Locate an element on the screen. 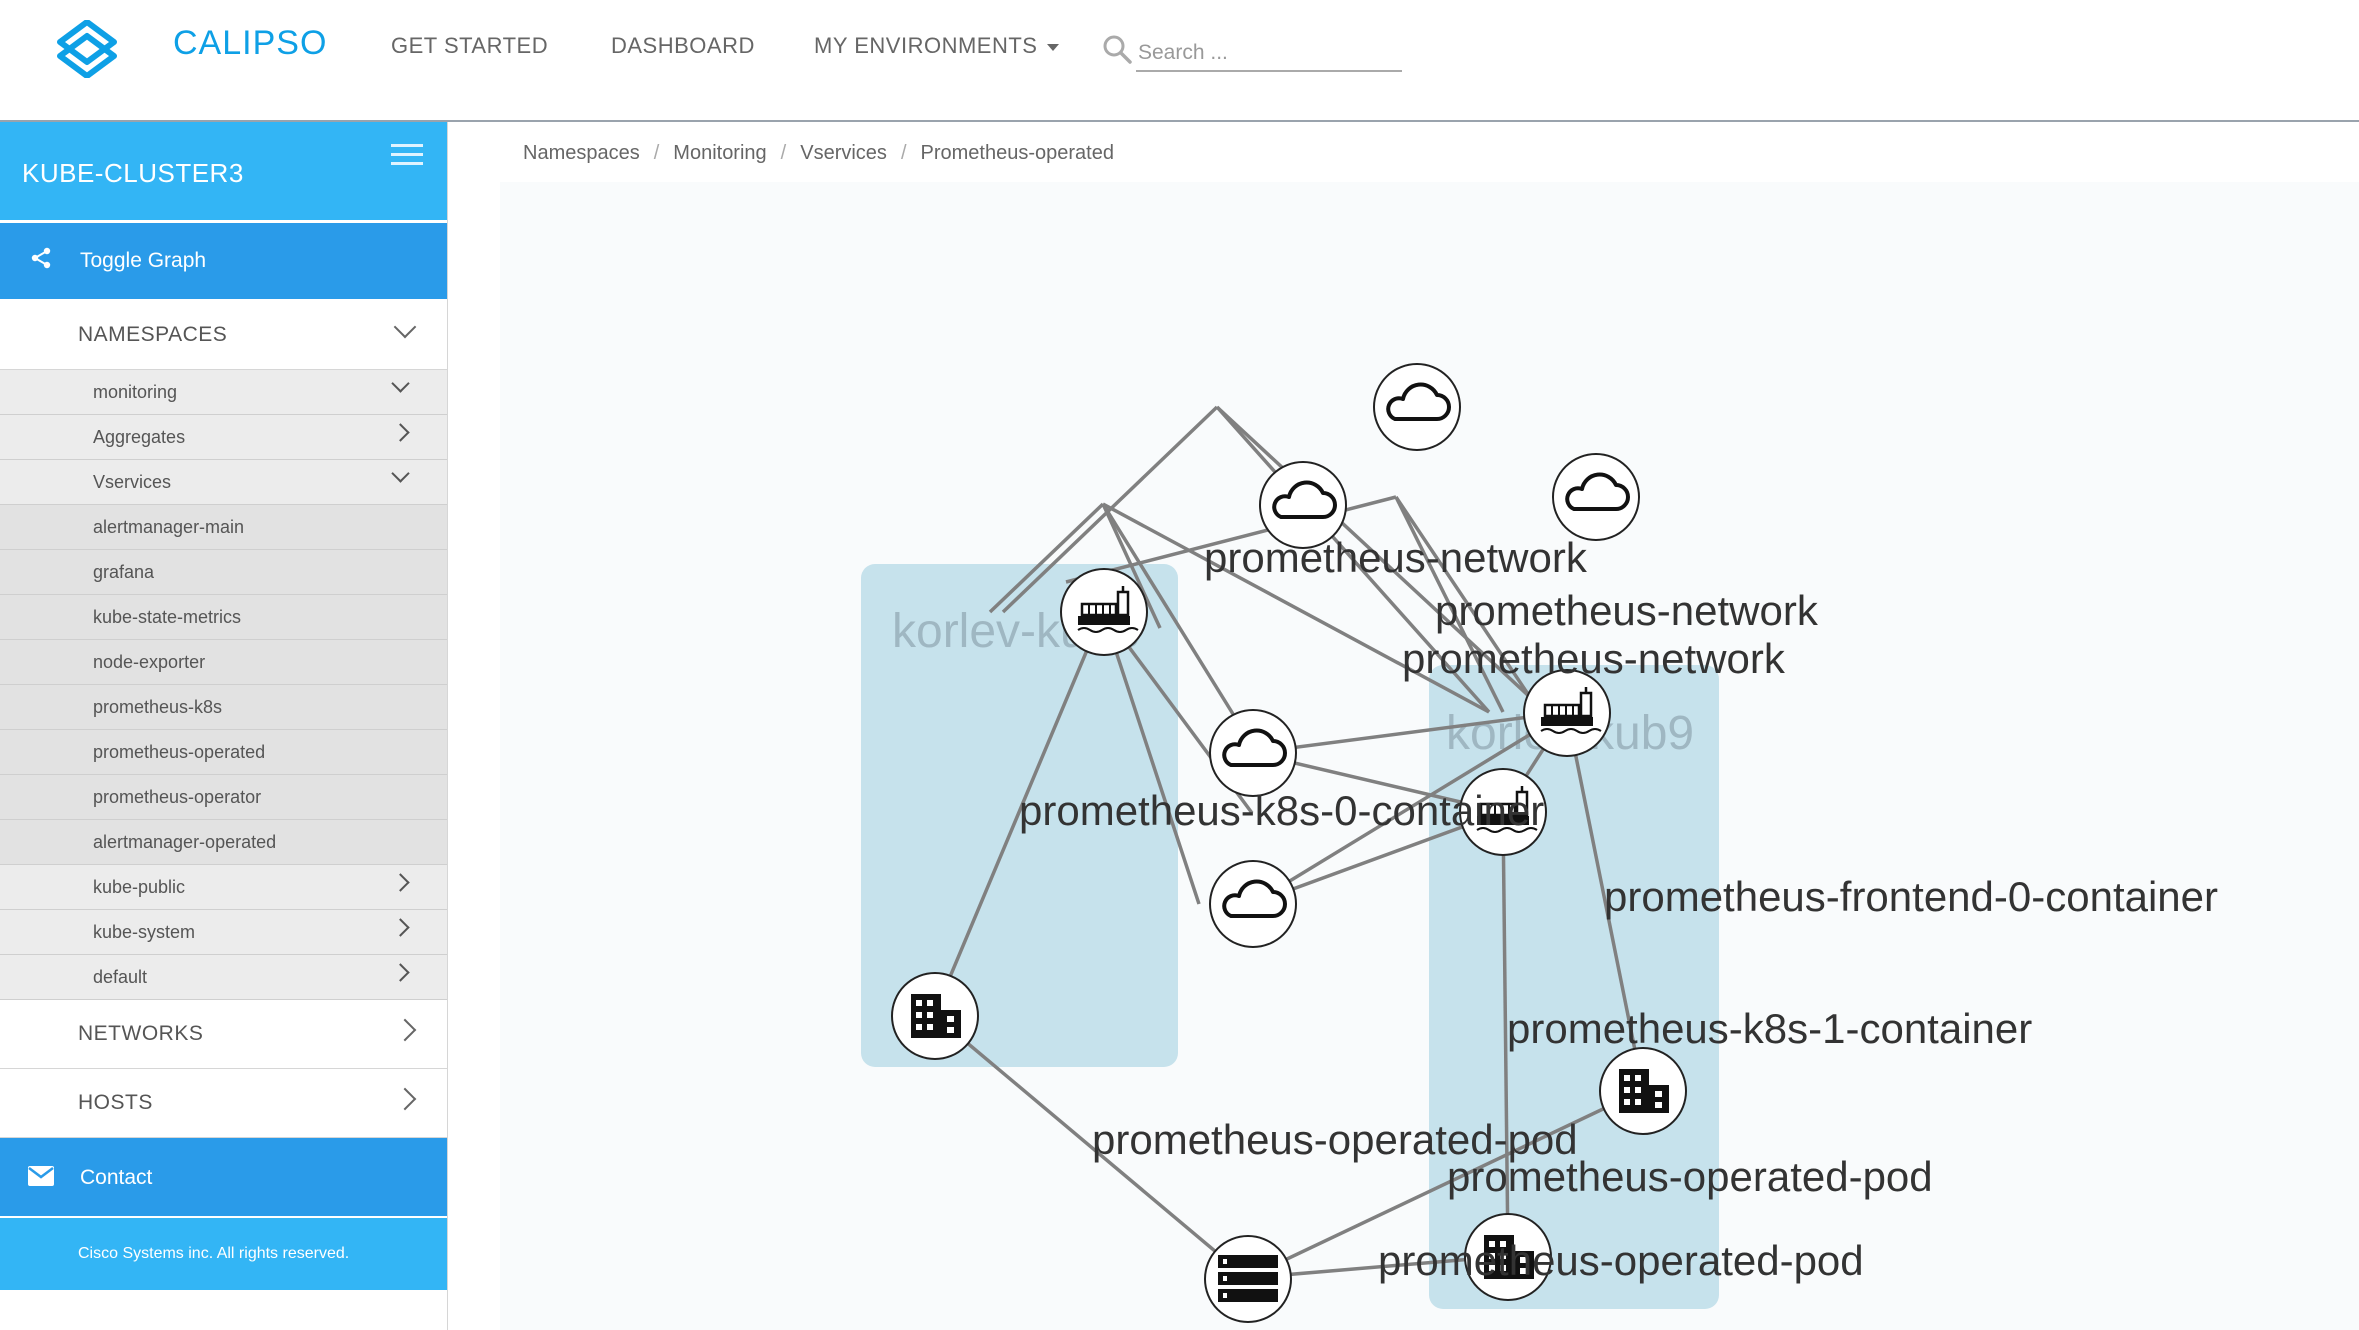 This screenshot has width=2359, height=1330. vservice-item: alertmanager-operated is located at coordinates (223, 842).